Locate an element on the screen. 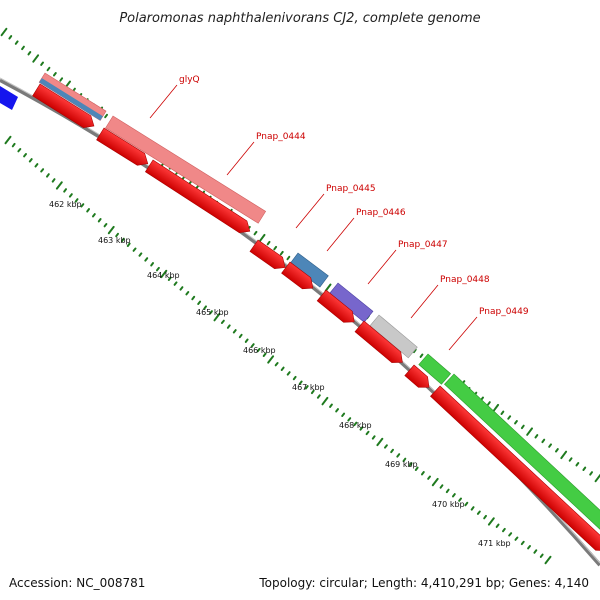  gene-glyq is located at coordinates (72, 96).